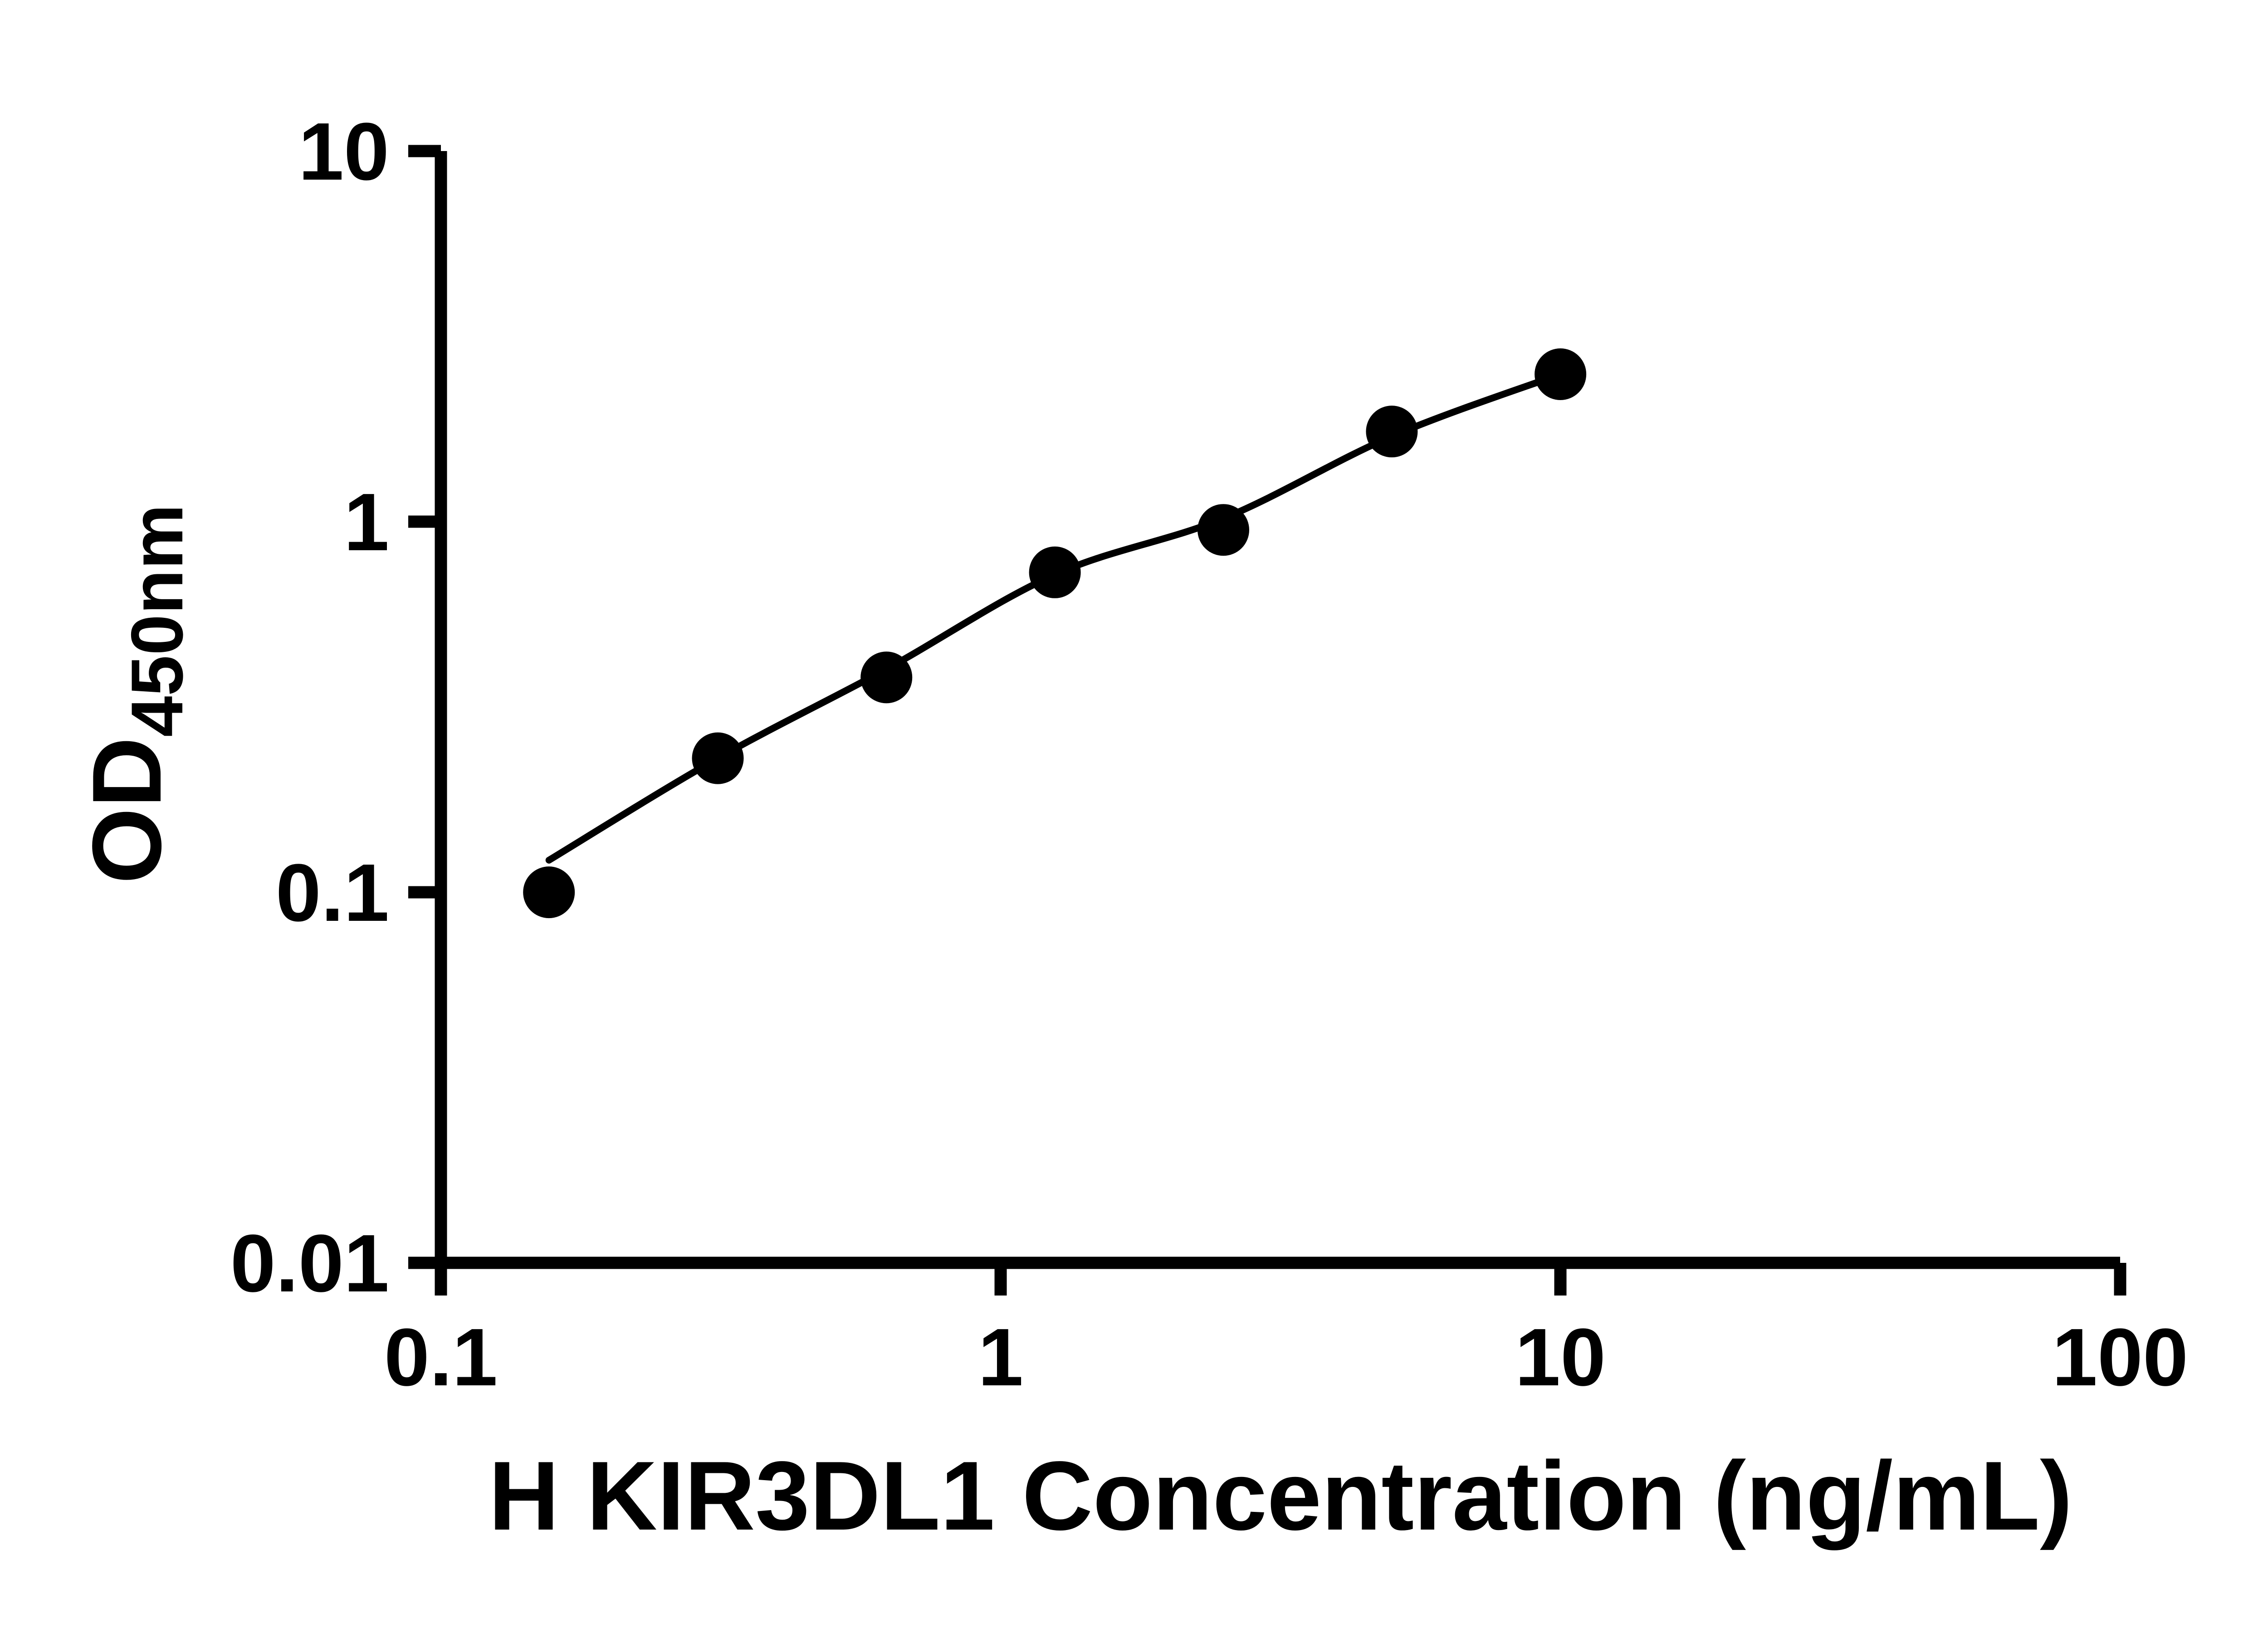 The image size is (2268, 1633). What do you see at coordinates (157, 620) in the screenshot?
I see `y-axis-title-subscript: 450nm` at bounding box center [157, 620].